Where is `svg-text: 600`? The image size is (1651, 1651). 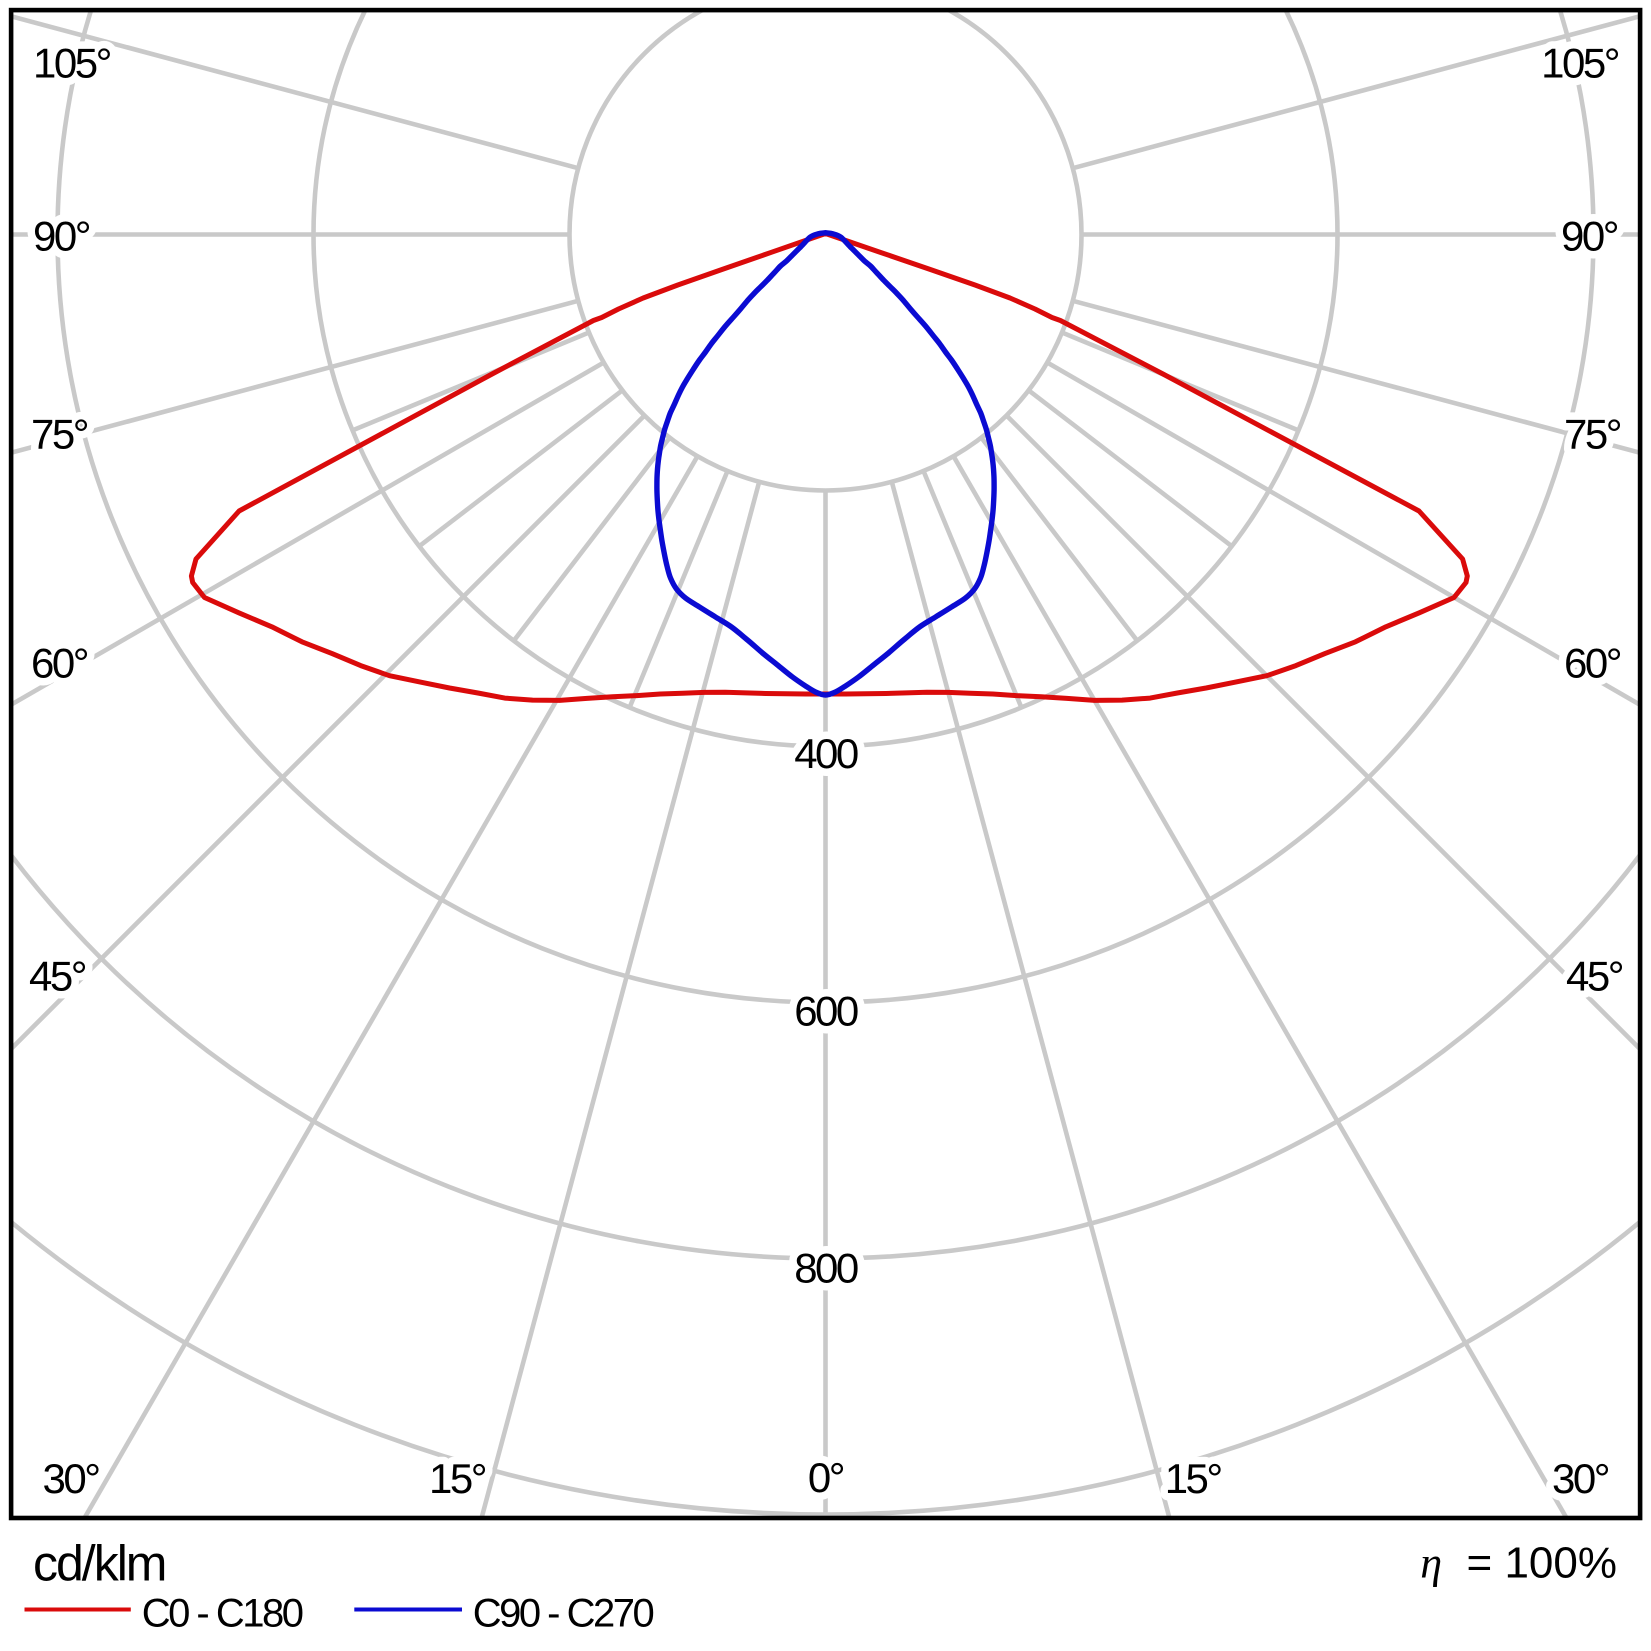 svg-text: 600 is located at coordinates (826, 1011).